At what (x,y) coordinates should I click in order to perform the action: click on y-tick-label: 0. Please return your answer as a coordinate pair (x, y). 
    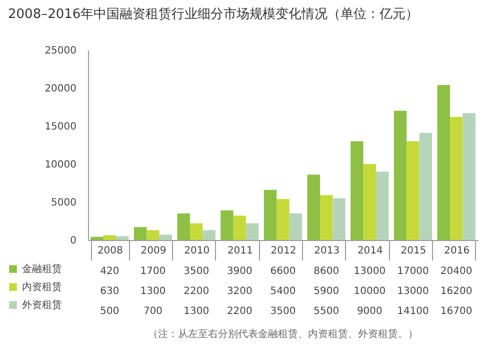
    Looking at the image, I should click on (73, 241).